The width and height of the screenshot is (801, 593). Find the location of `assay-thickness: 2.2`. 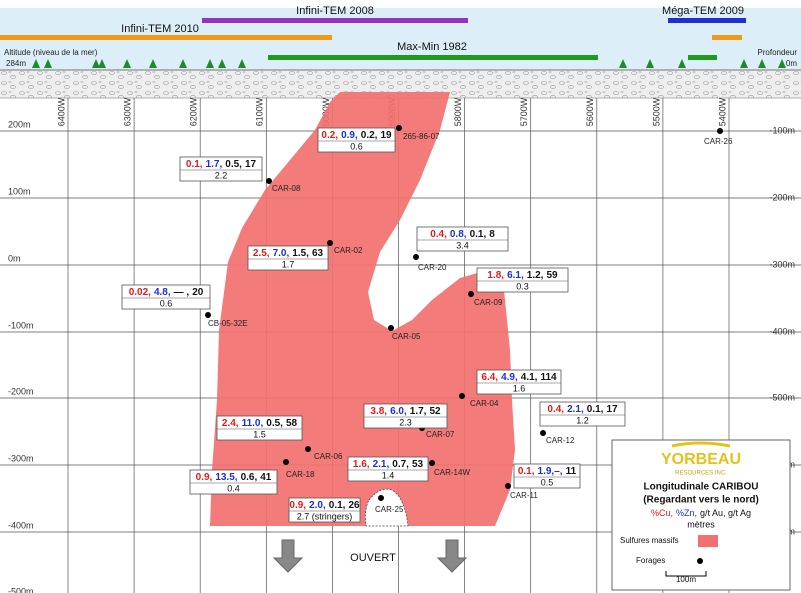

assay-thickness: 2.2 is located at coordinates (221, 175).